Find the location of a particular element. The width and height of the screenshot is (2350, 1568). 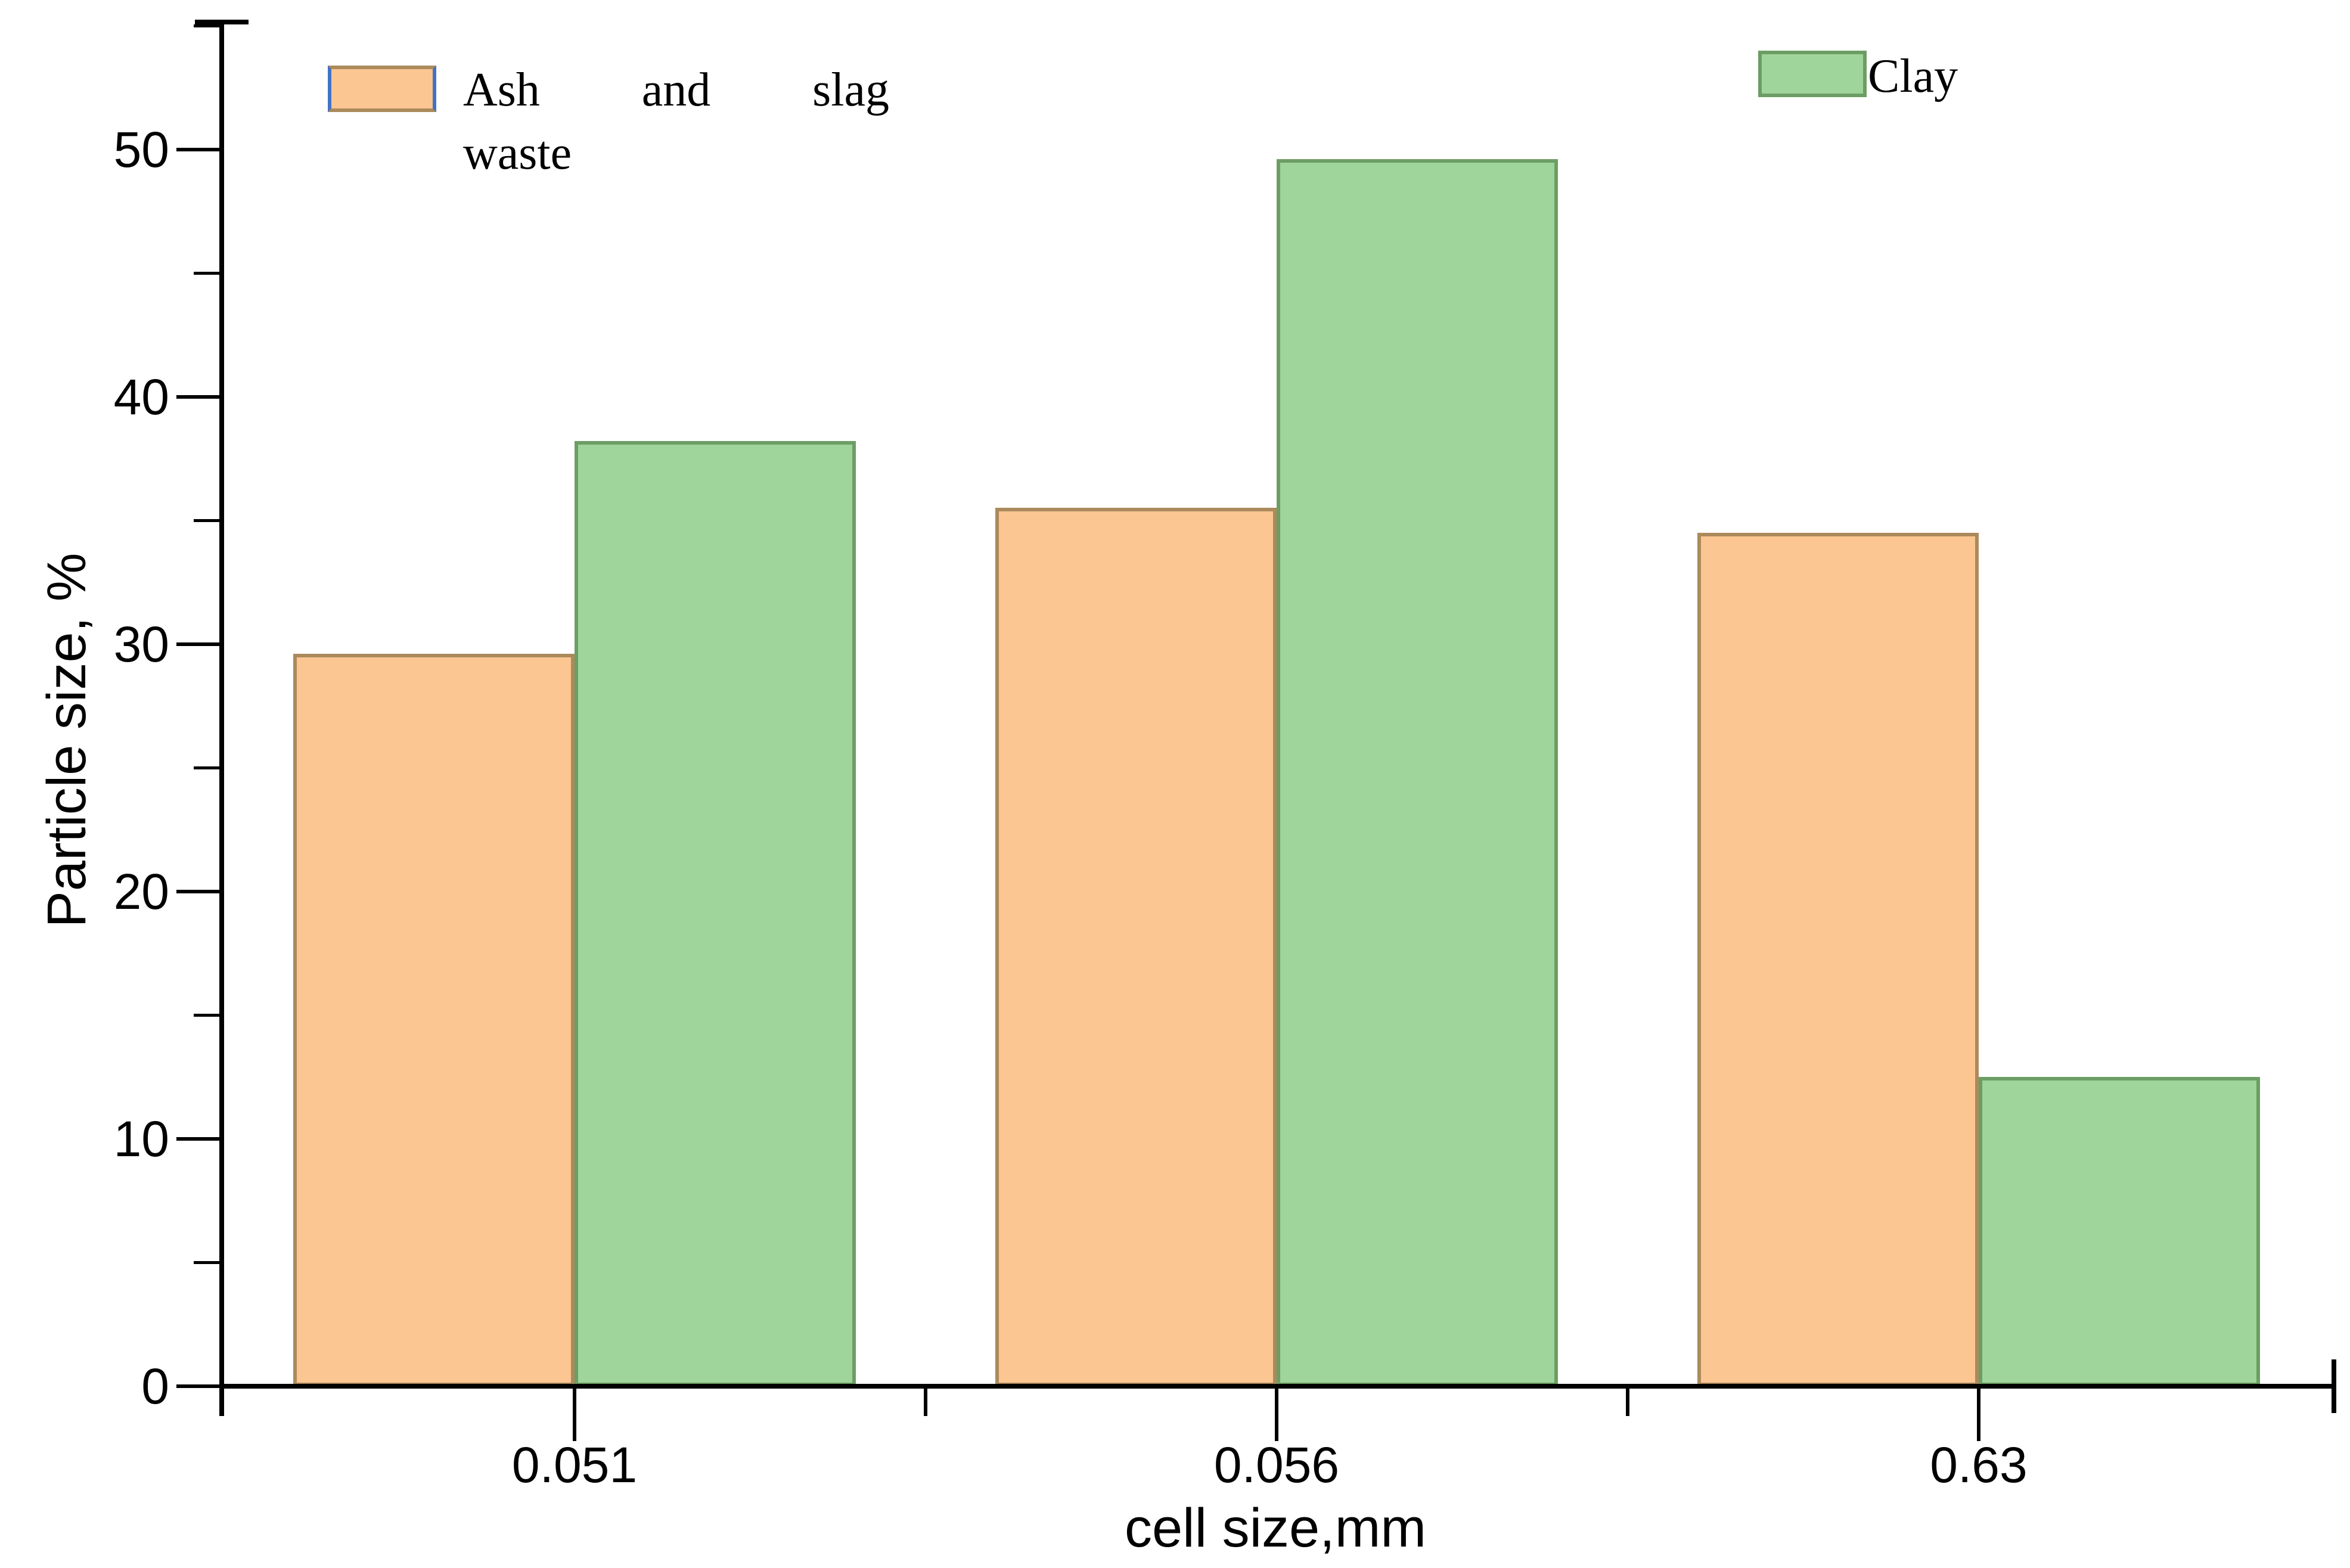

bar-ash-slag-0.63 is located at coordinates (1838, 959).